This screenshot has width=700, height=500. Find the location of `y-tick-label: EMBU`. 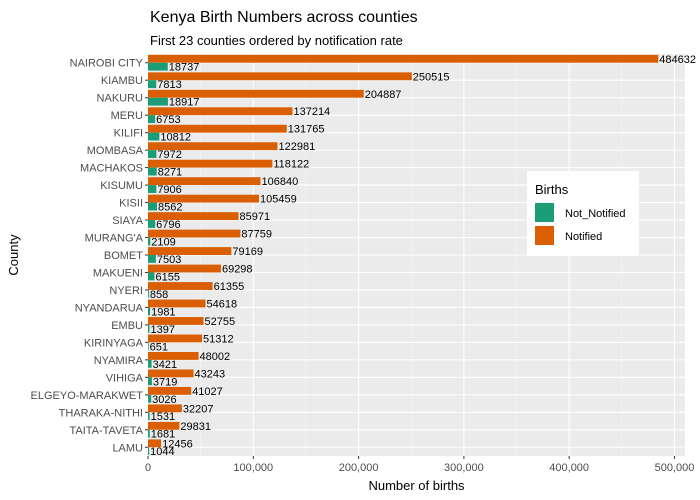

y-tick-label: EMBU is located at coordinates (127, 326).